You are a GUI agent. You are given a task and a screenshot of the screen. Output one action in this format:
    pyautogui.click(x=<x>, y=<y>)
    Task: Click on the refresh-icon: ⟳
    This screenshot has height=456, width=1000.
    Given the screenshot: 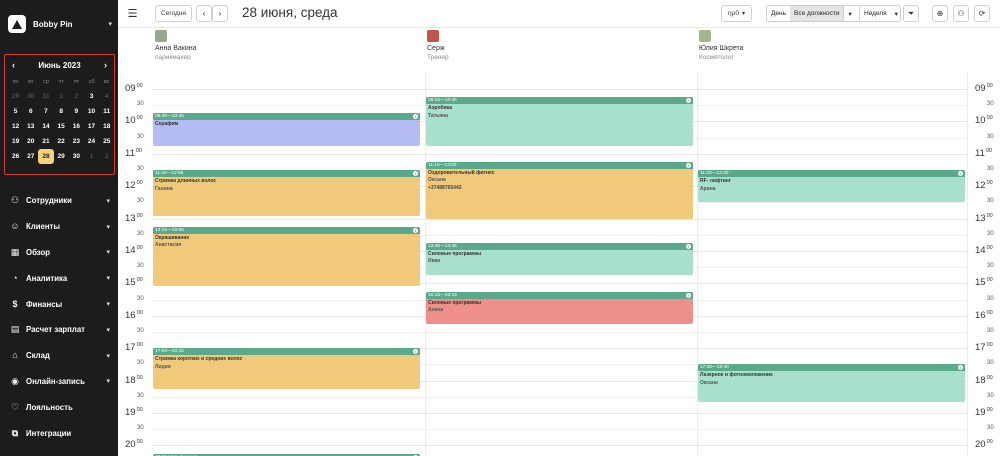 What is the action you would take?
    pyautogui.click(x=982, y=13)
    